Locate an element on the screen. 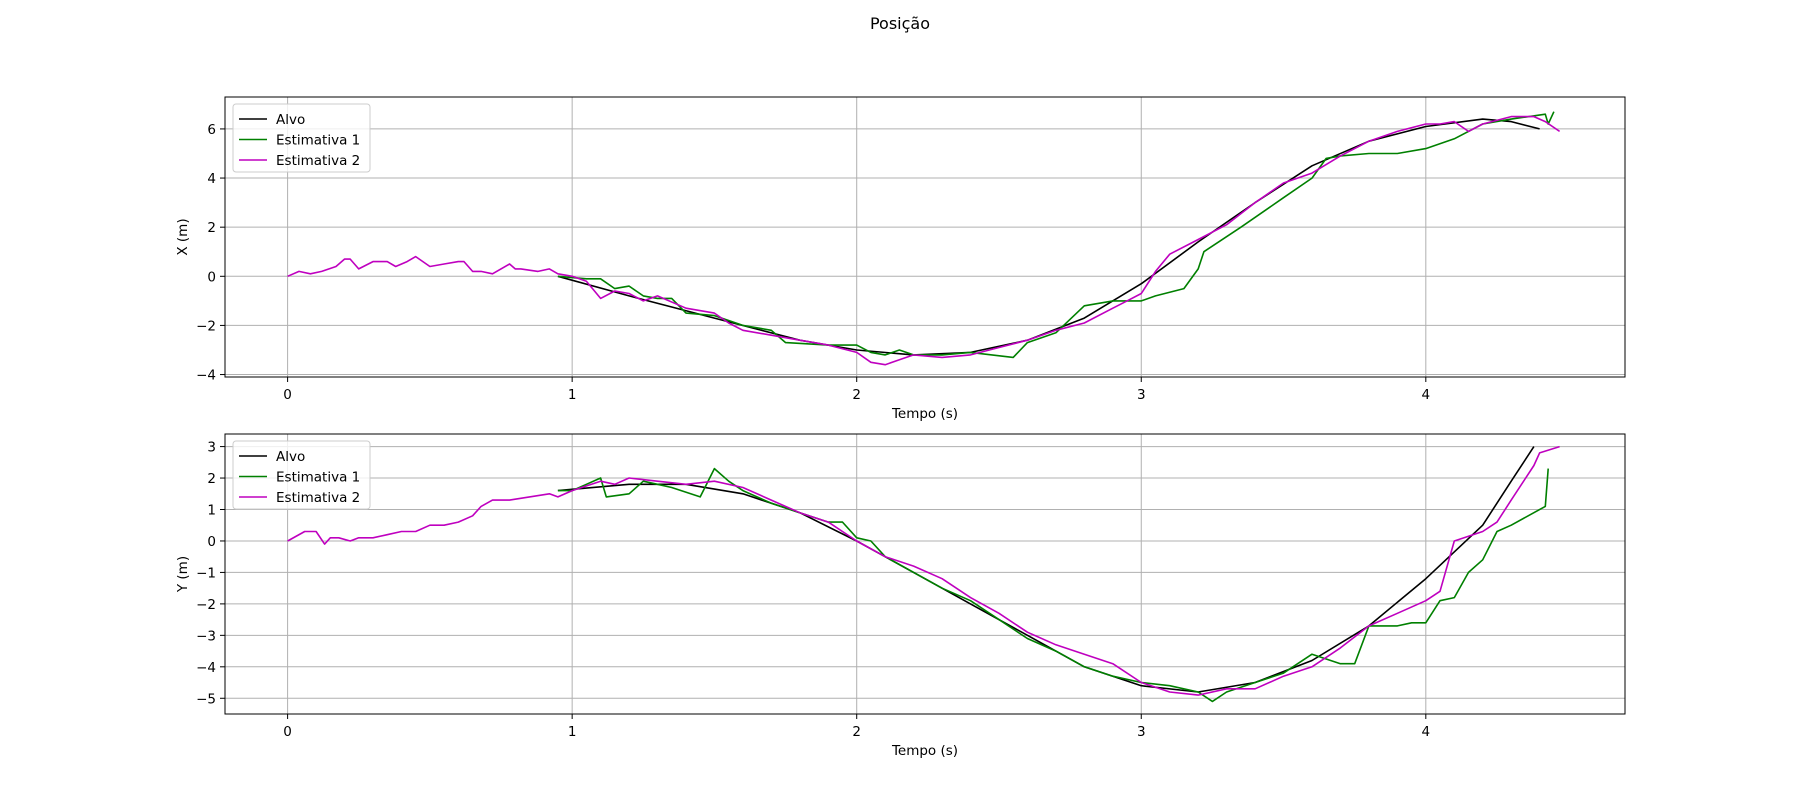  y-tick-label: −1 is located at coordinates (206, 573).